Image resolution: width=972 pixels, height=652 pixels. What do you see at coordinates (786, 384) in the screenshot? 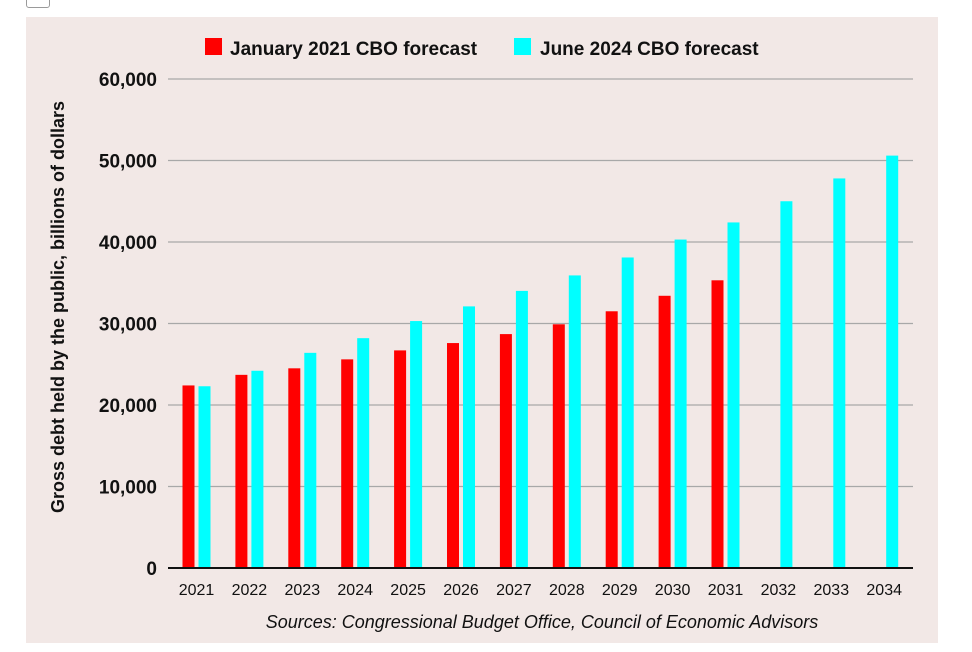
I see `bar-jun2024-2032` at bounding box center [786, 384].